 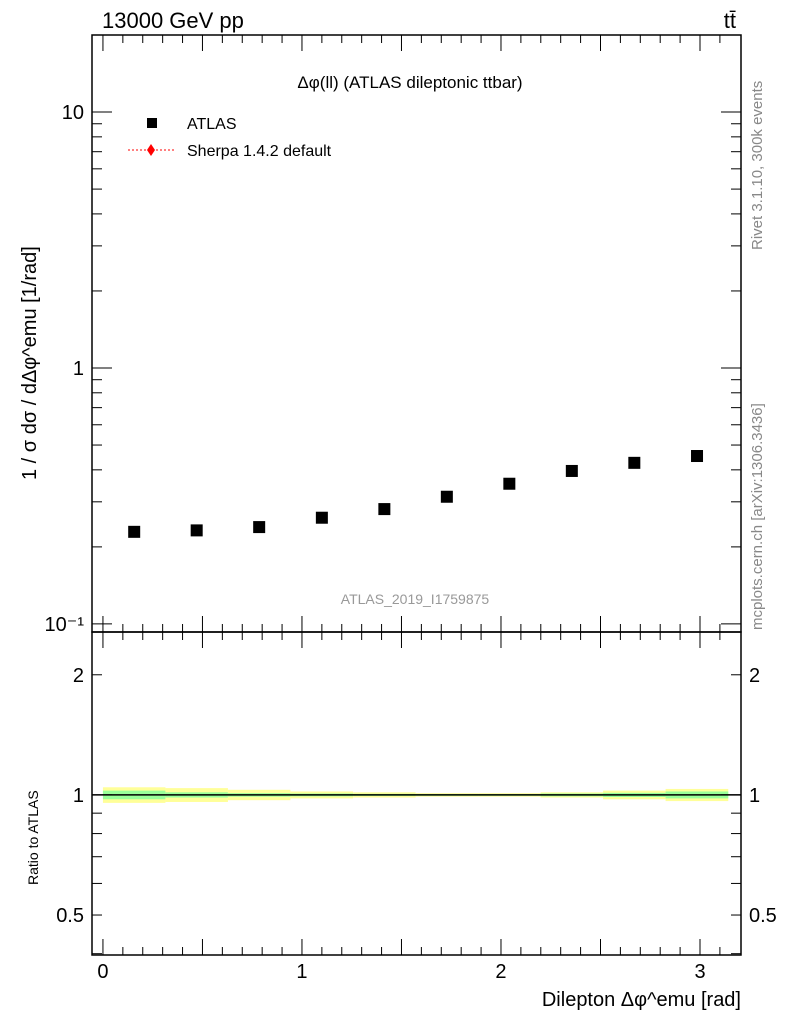 I want to click on ratio-ytick-label-right: 0.5, so click(x=763, y=916).